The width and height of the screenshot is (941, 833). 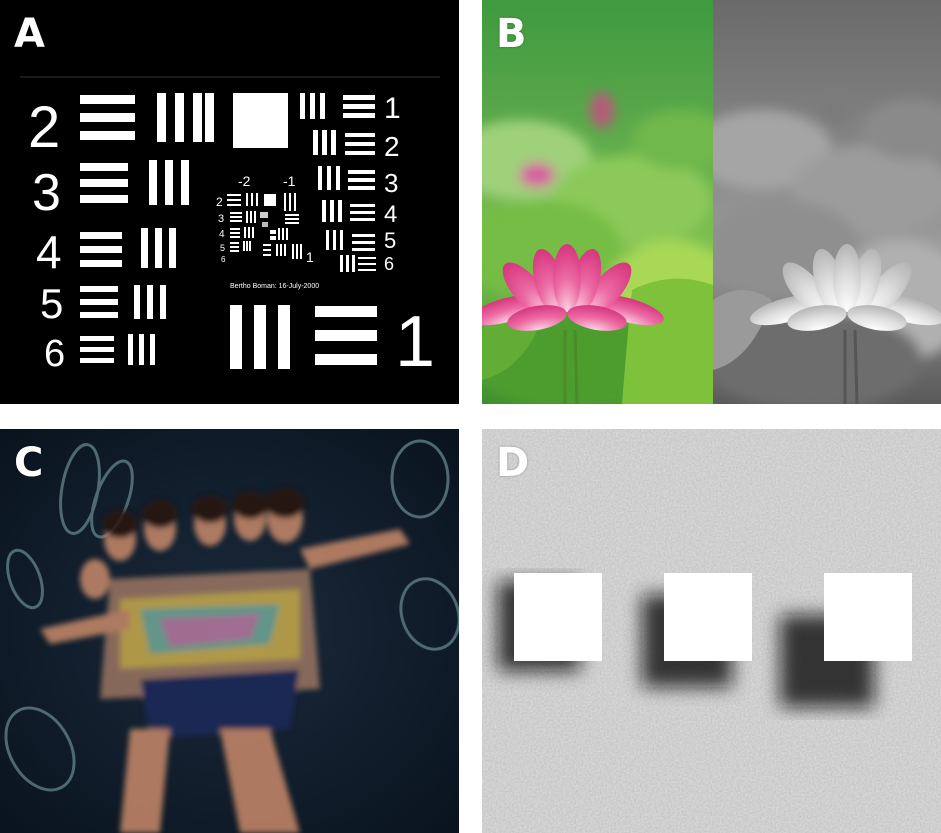 What do you see at coordinates (289, 181) in the screenshot?
I see `target-group-label: -1` at bounding box center [289, 181].